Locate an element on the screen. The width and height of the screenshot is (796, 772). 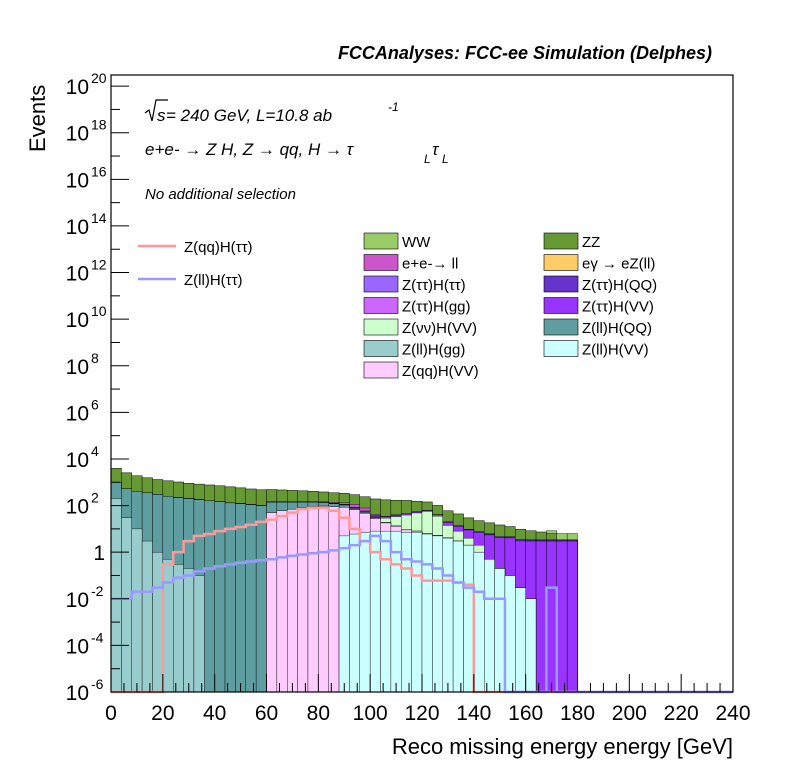
x-axis-label: Reco missing energy energy [GeV] is located at coordinates (562, 746).